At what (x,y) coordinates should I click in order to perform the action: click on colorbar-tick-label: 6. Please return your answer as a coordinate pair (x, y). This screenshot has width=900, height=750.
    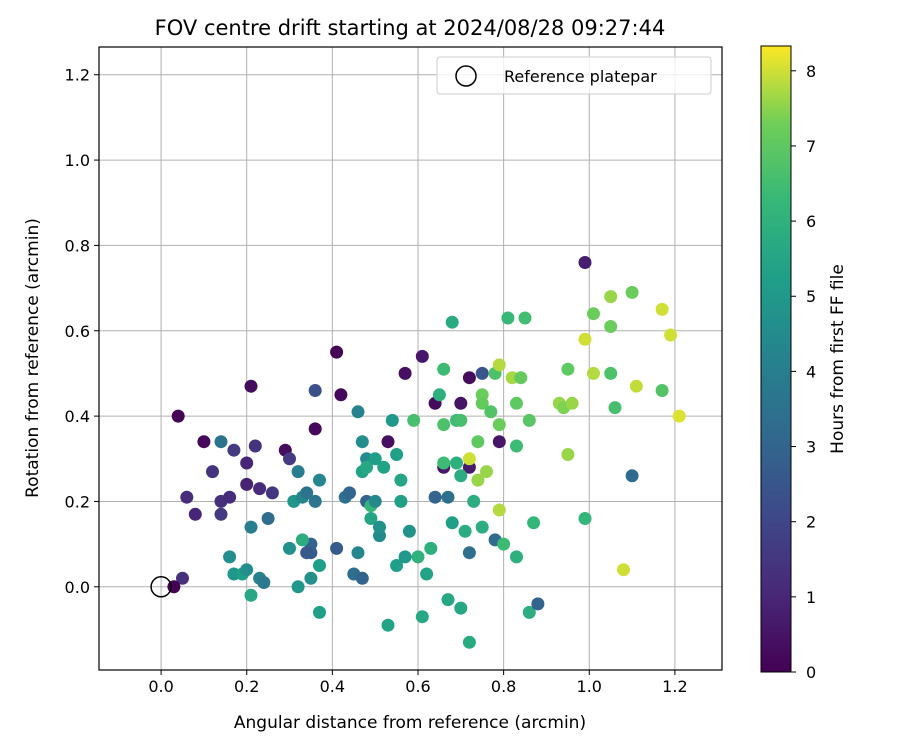
    Looking at the image, I should click on (811, 221).